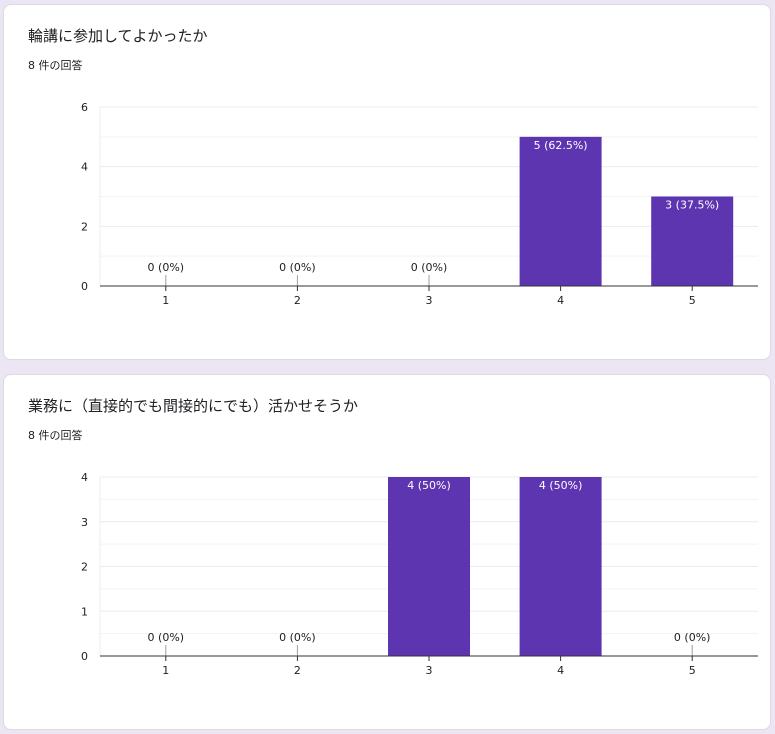 The width and height of the screenshot is (775, 734). I want to click on data-label: 5 (62.5%), so click(561, 145).